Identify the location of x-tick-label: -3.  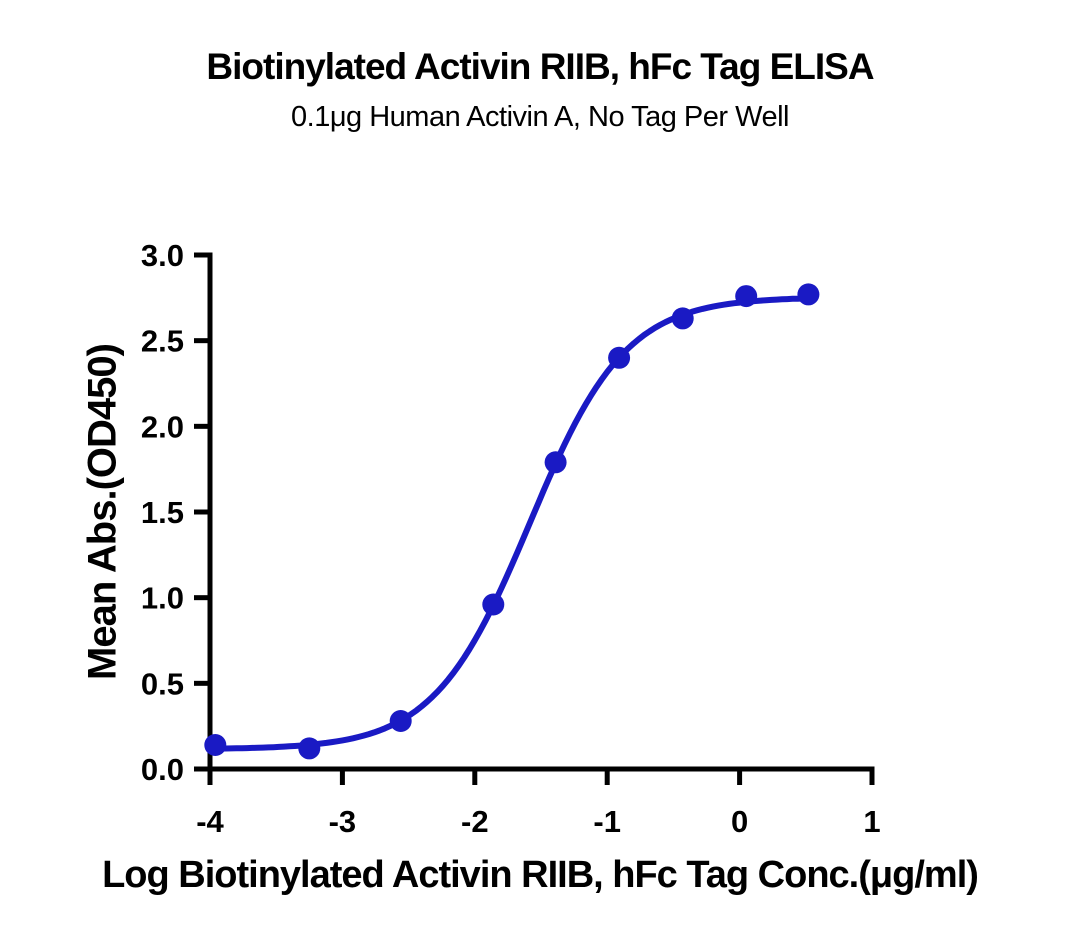
(343, 821).